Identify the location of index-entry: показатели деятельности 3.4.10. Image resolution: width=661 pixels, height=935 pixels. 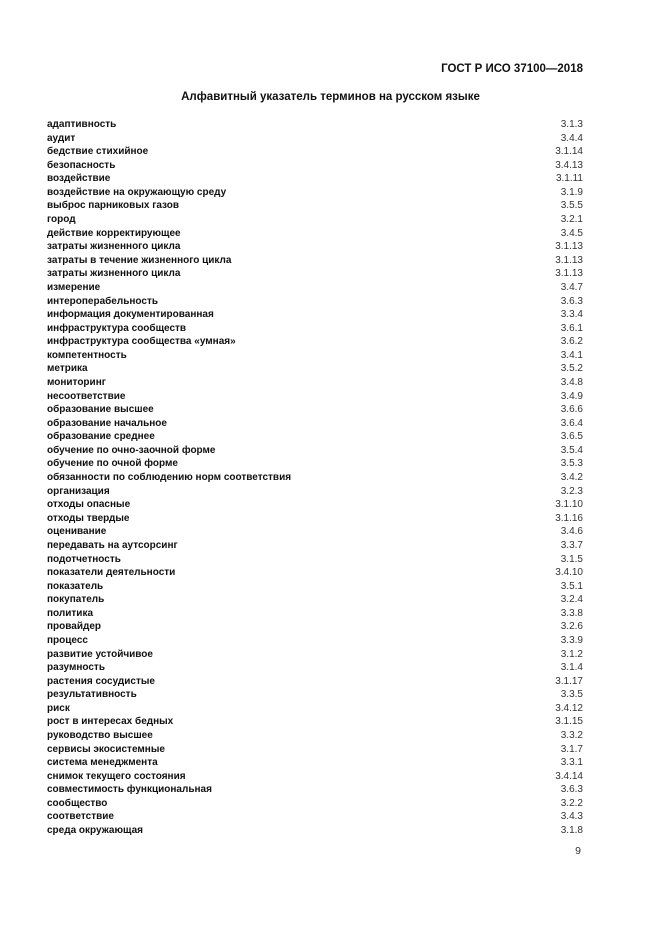
(315, 573).